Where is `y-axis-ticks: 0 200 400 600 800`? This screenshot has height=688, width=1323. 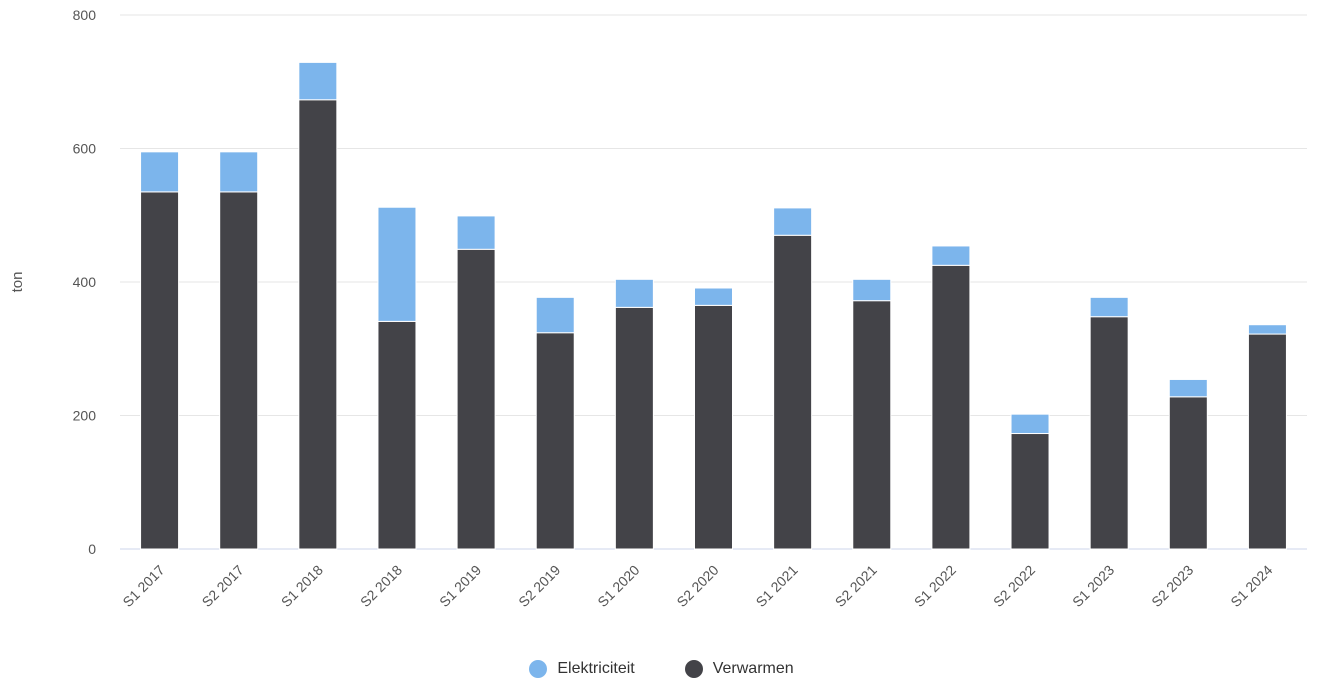
y-axis-ticks: 0 200 400 600 800 is located at coordinates (85, 282).